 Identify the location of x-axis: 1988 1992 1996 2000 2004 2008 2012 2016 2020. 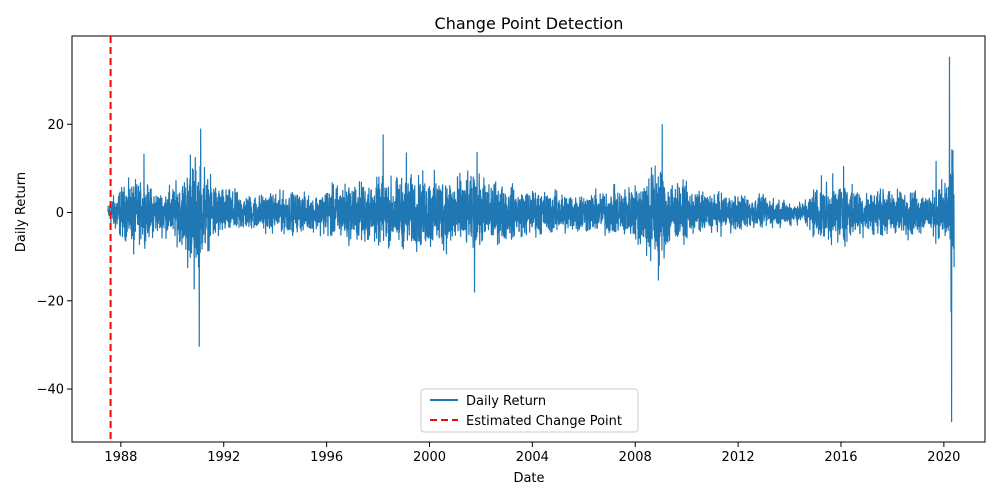
(532, 453).